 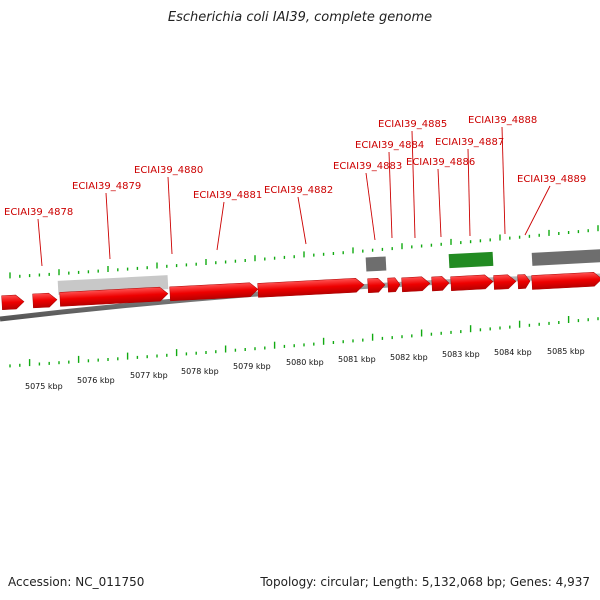 I want to click on kbp-label: 5081 kbp, so click(x=357, y=359).